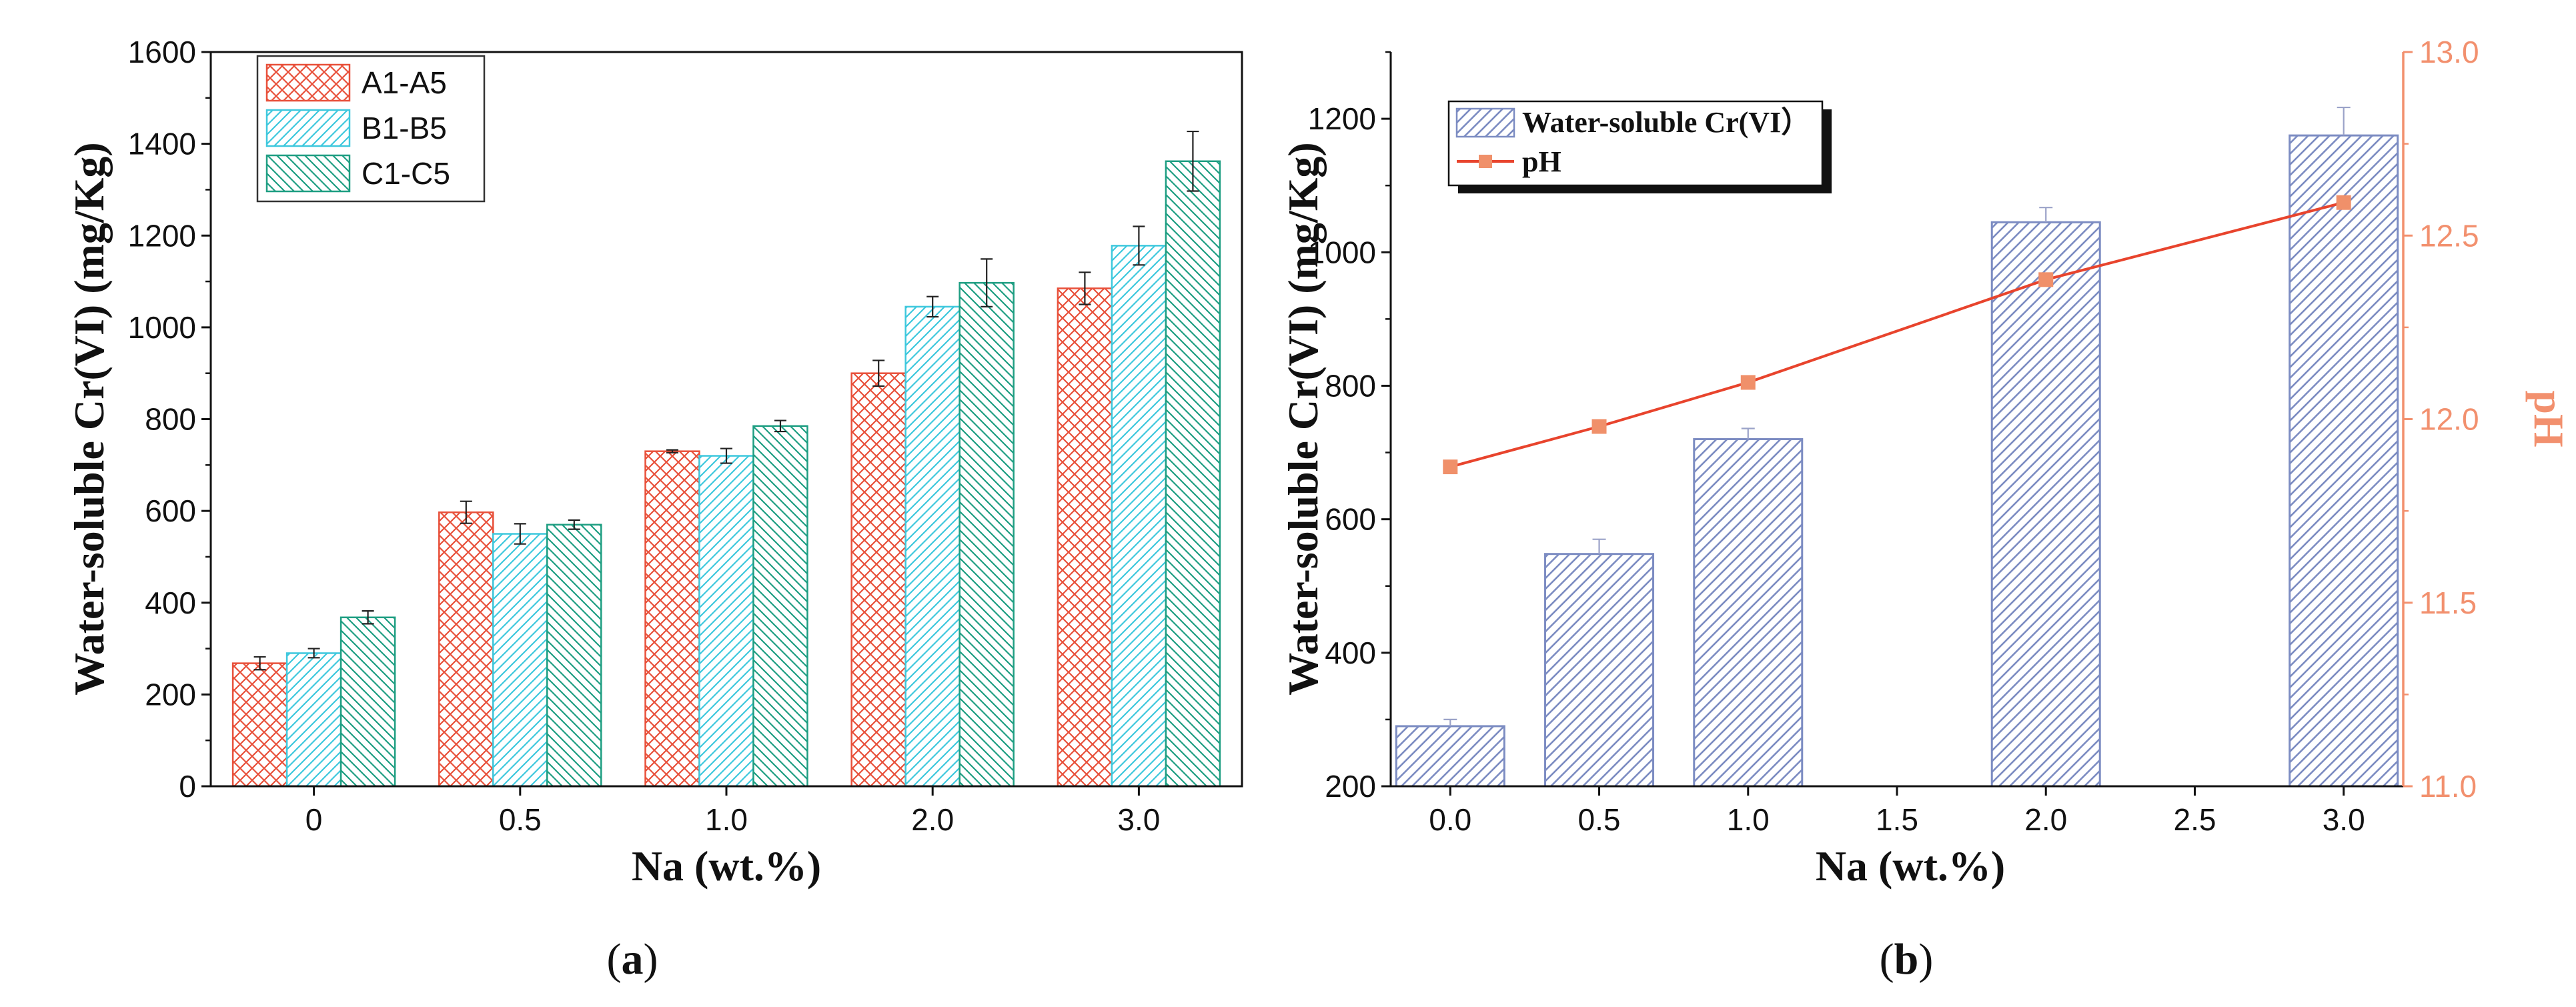 The image size is (2576, 1007). What do you see at coordinates (1542, 161) in the screenshot?
I see `legend-label-ph: pH` at bounding box center [1542, 161].